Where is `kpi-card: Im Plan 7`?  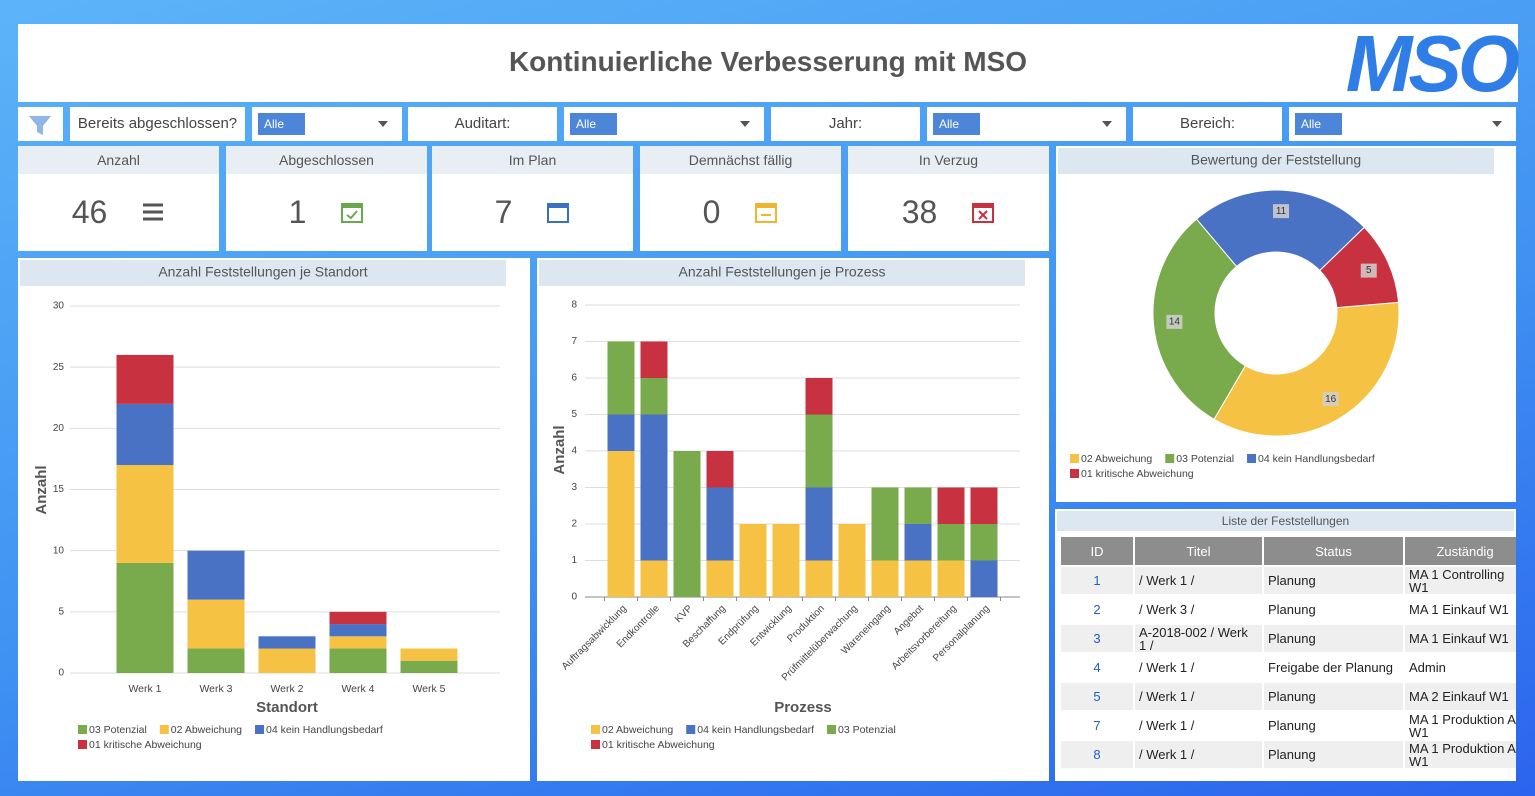
kpi-card: Im Plan 7 is located at coordinates (532, 198).